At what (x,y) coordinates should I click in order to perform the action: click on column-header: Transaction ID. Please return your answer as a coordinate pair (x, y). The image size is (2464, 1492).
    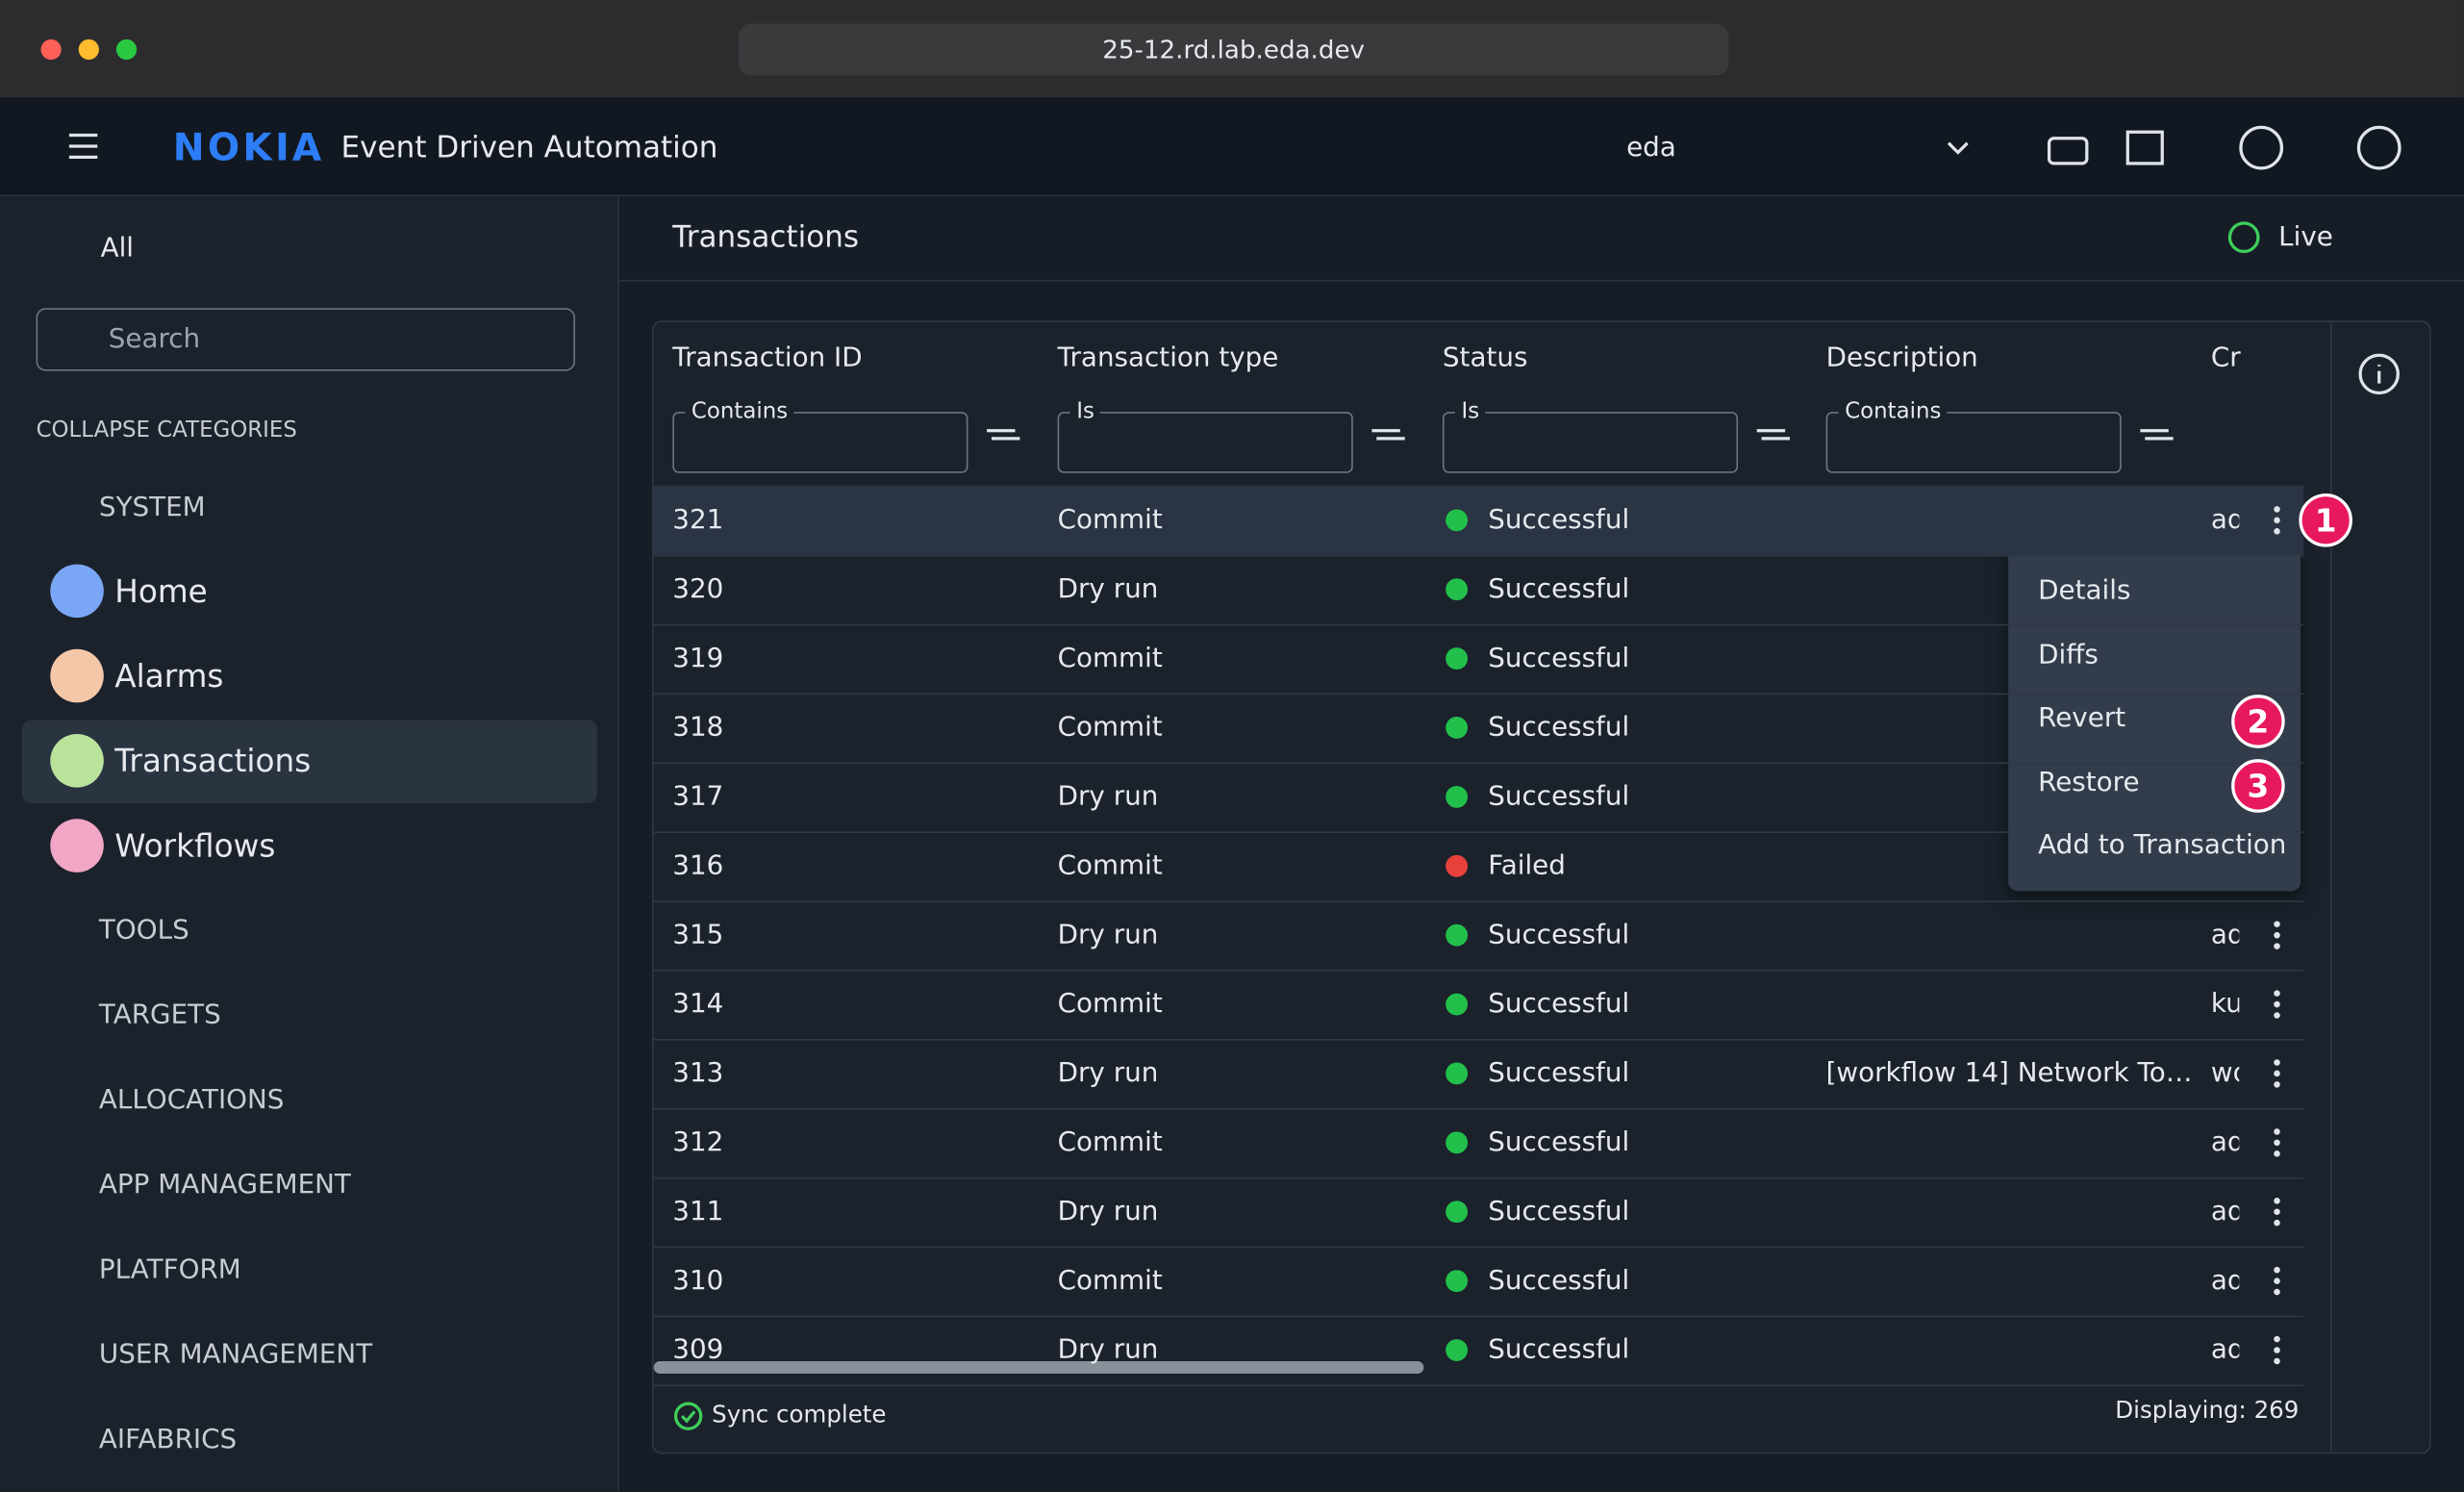
    Looking at the image, I should click on (767, 358).